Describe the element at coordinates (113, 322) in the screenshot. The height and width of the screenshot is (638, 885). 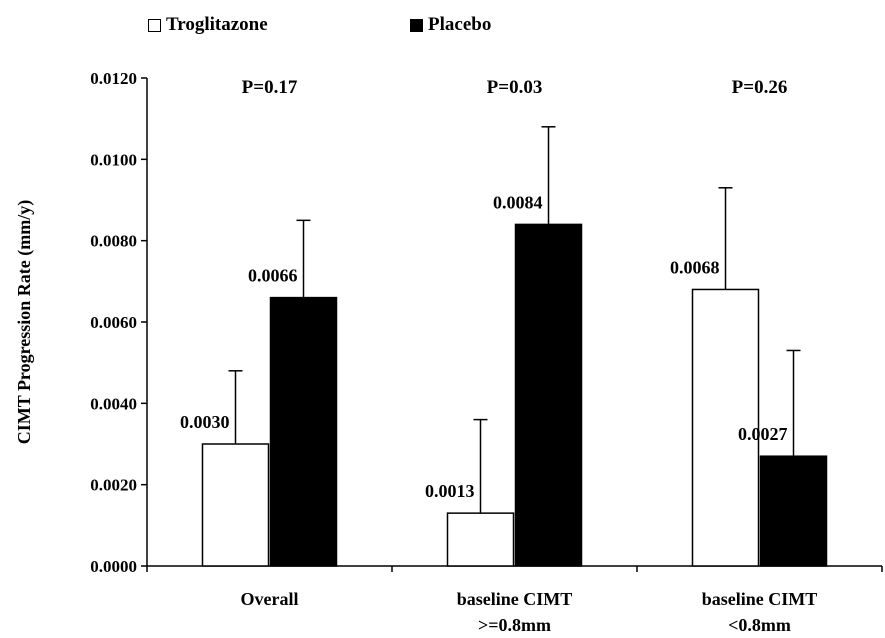
I see `y-tick-label: 0.0060` at that location.